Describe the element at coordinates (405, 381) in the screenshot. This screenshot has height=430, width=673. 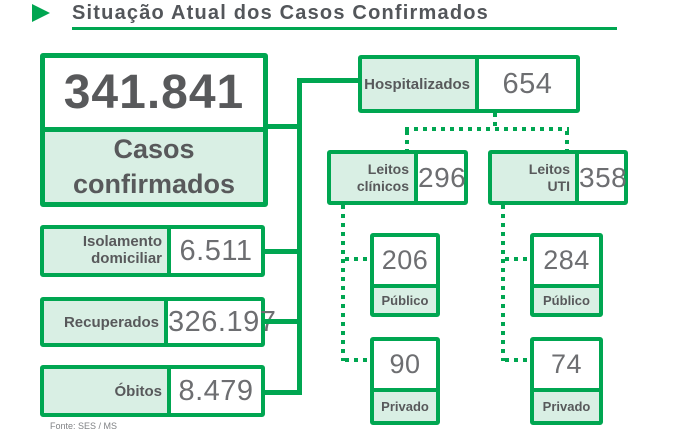
I see `clinical-private-box: 90 Privado` at that location.